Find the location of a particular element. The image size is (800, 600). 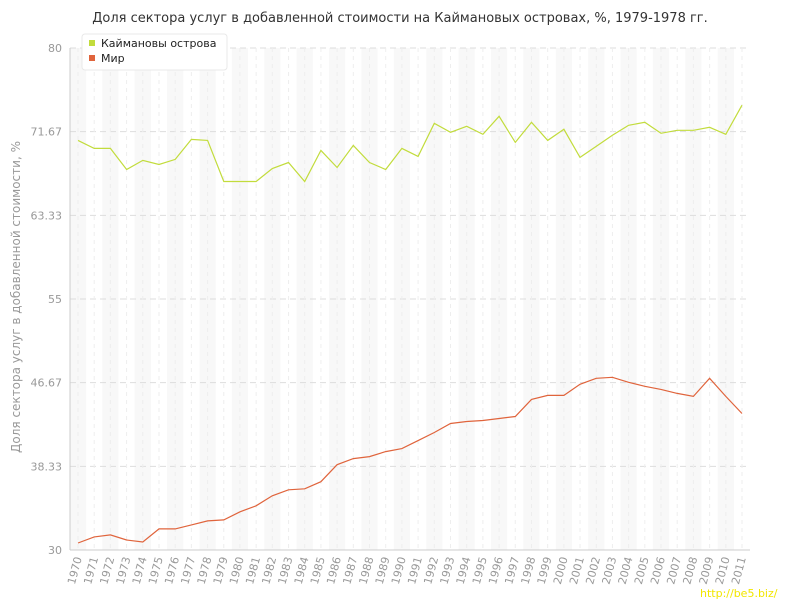

y-tick-label: 80 is located at coordinates (55, 48).